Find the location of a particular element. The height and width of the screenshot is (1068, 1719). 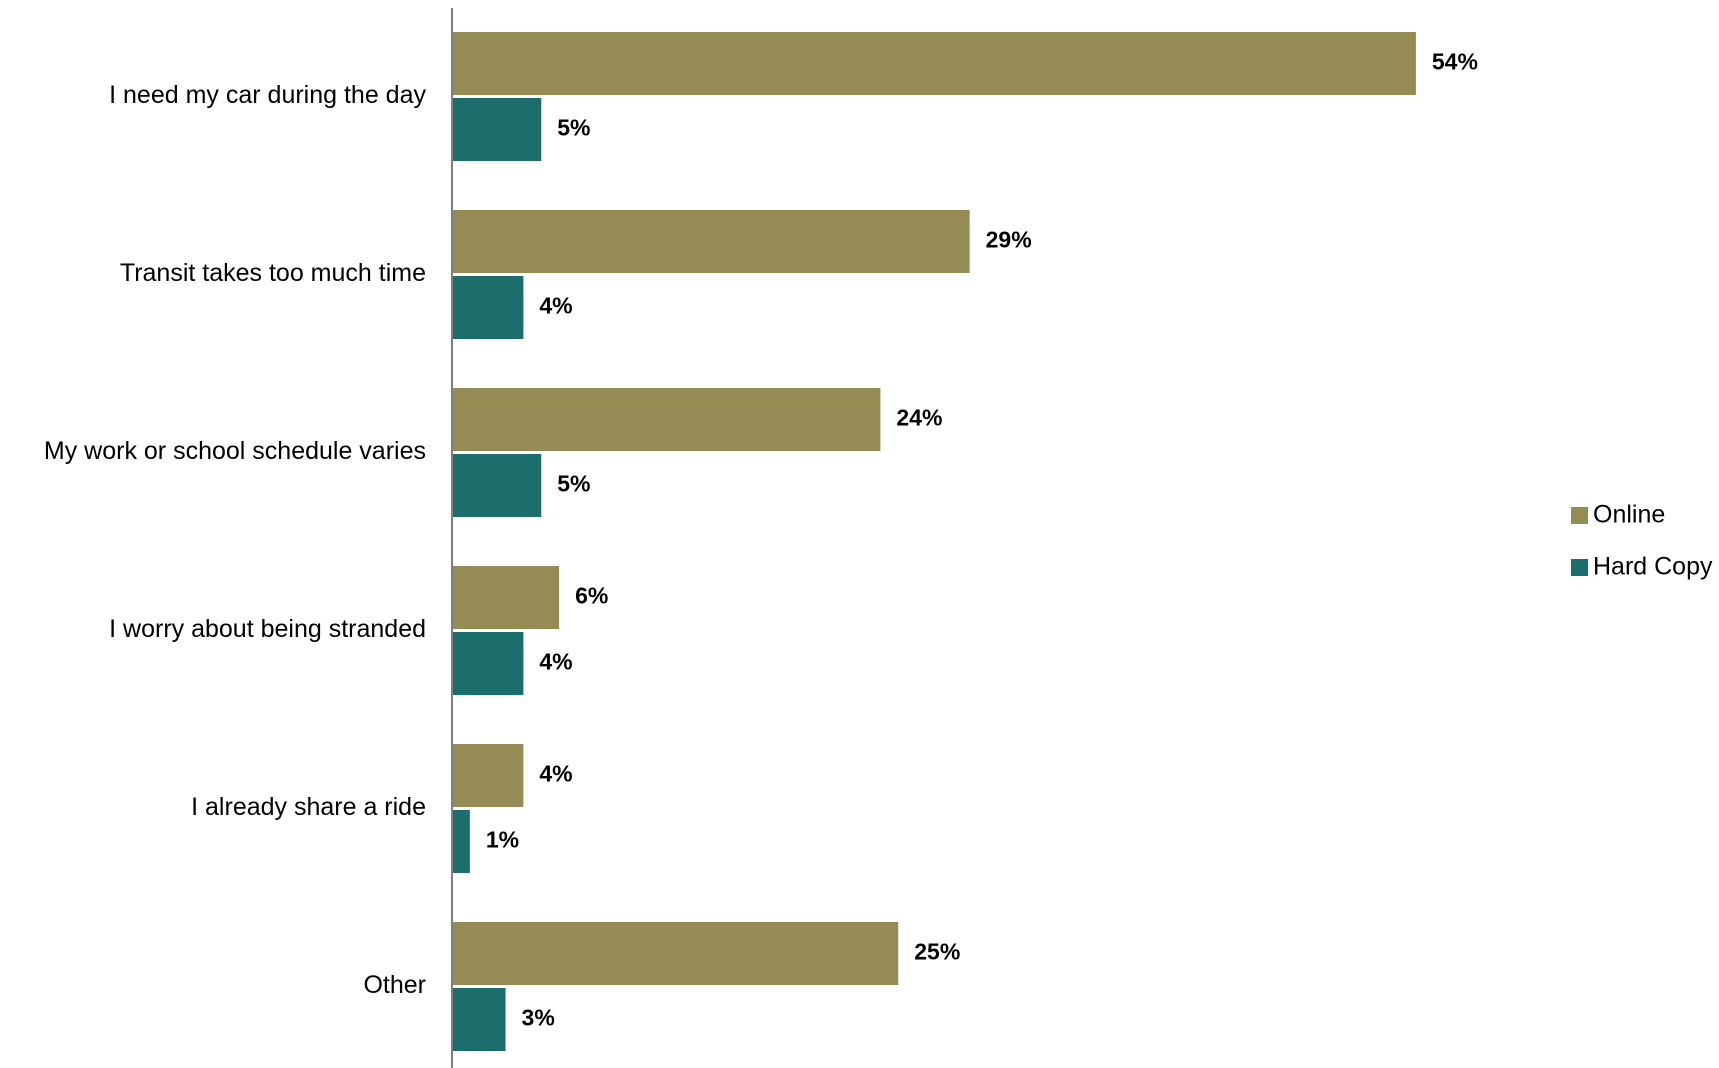

category-label-transit-takes-too-much-time: Transit takes too much time is located at coordinates (273, 273).